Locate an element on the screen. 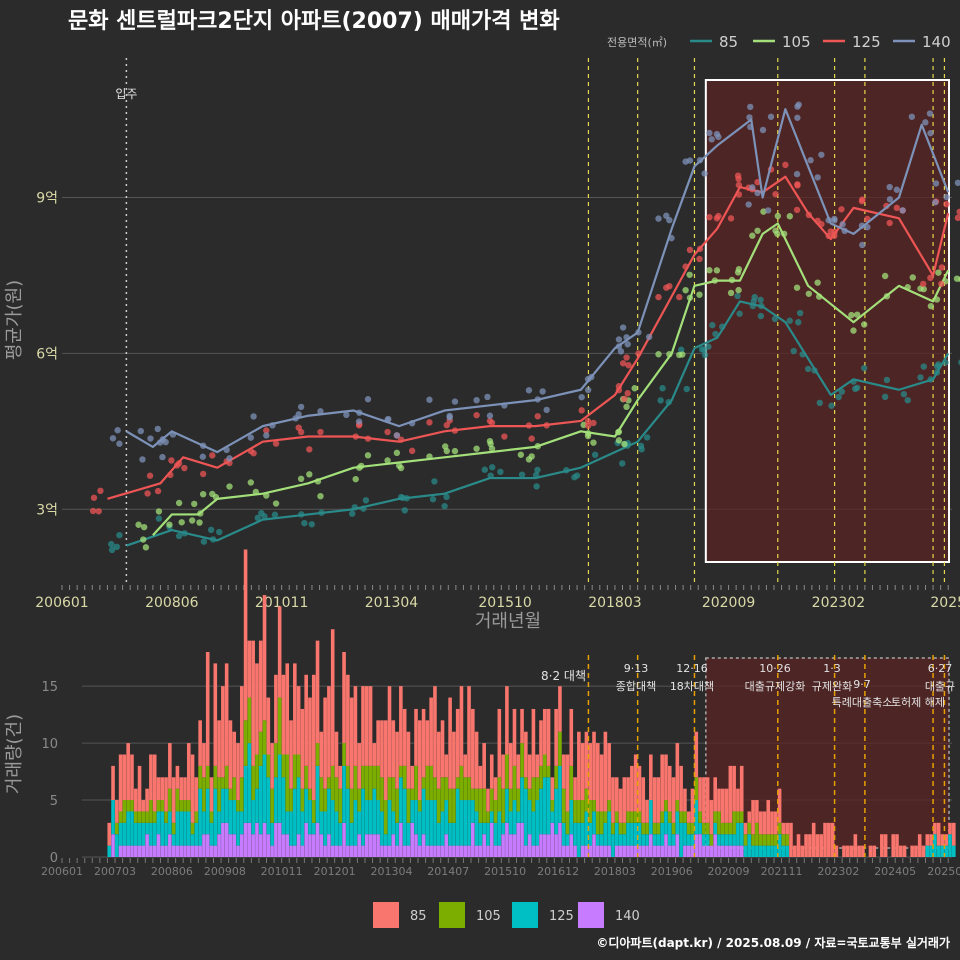  volume-x-tick: 201803 is located at coordinates (615, 871).